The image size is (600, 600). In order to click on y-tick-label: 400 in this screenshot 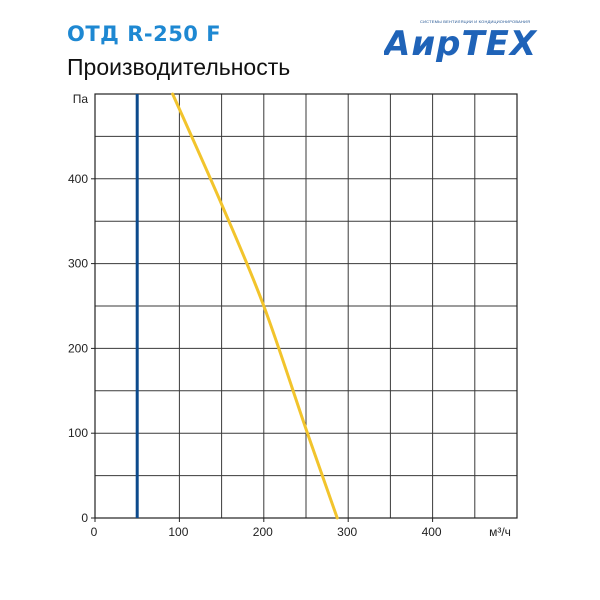, I will do `click(78, 179)`.